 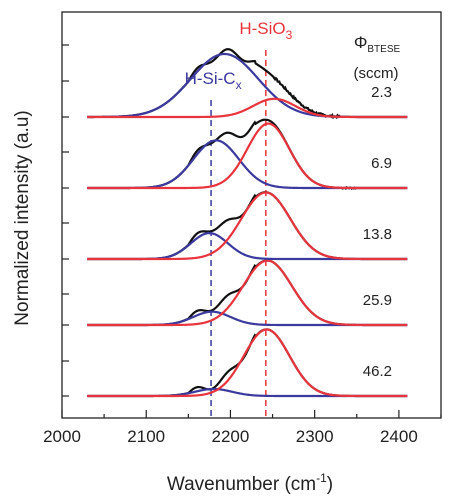 I want to click on h-sio3-main: H-SiO, so click(x=262, y=28).